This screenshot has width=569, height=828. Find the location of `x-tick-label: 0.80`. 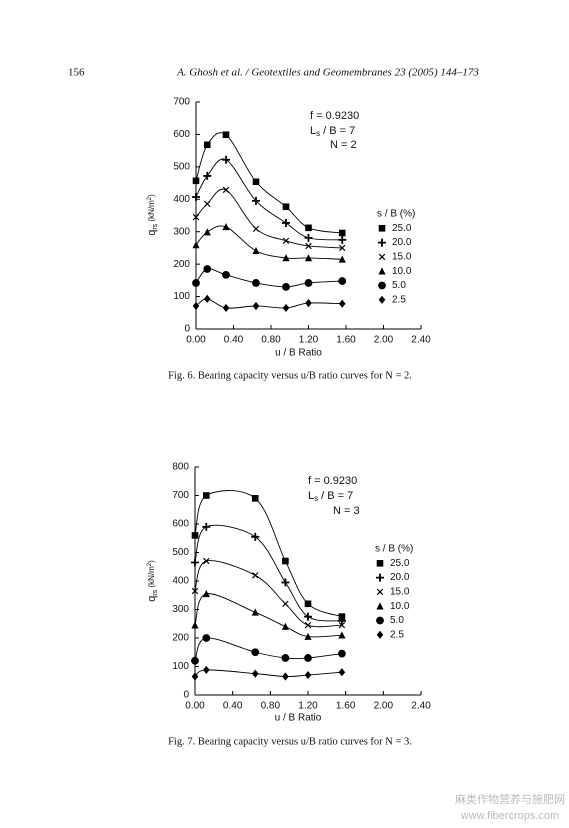

x-tick-label: 0.80 is located at coordinates (271, 706).